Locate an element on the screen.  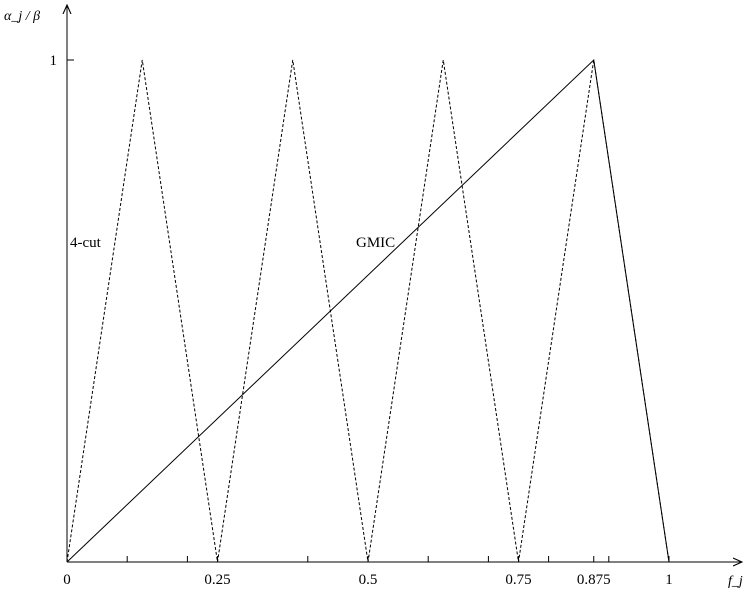
x-tick-label: 0.75 is located at coordinates (518, 580).